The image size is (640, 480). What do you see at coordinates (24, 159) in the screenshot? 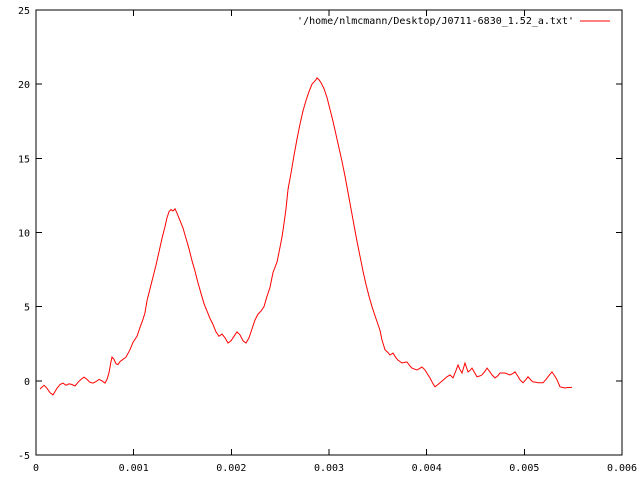
I see `y-tick-label: 15` at bounding box center [24, 159].